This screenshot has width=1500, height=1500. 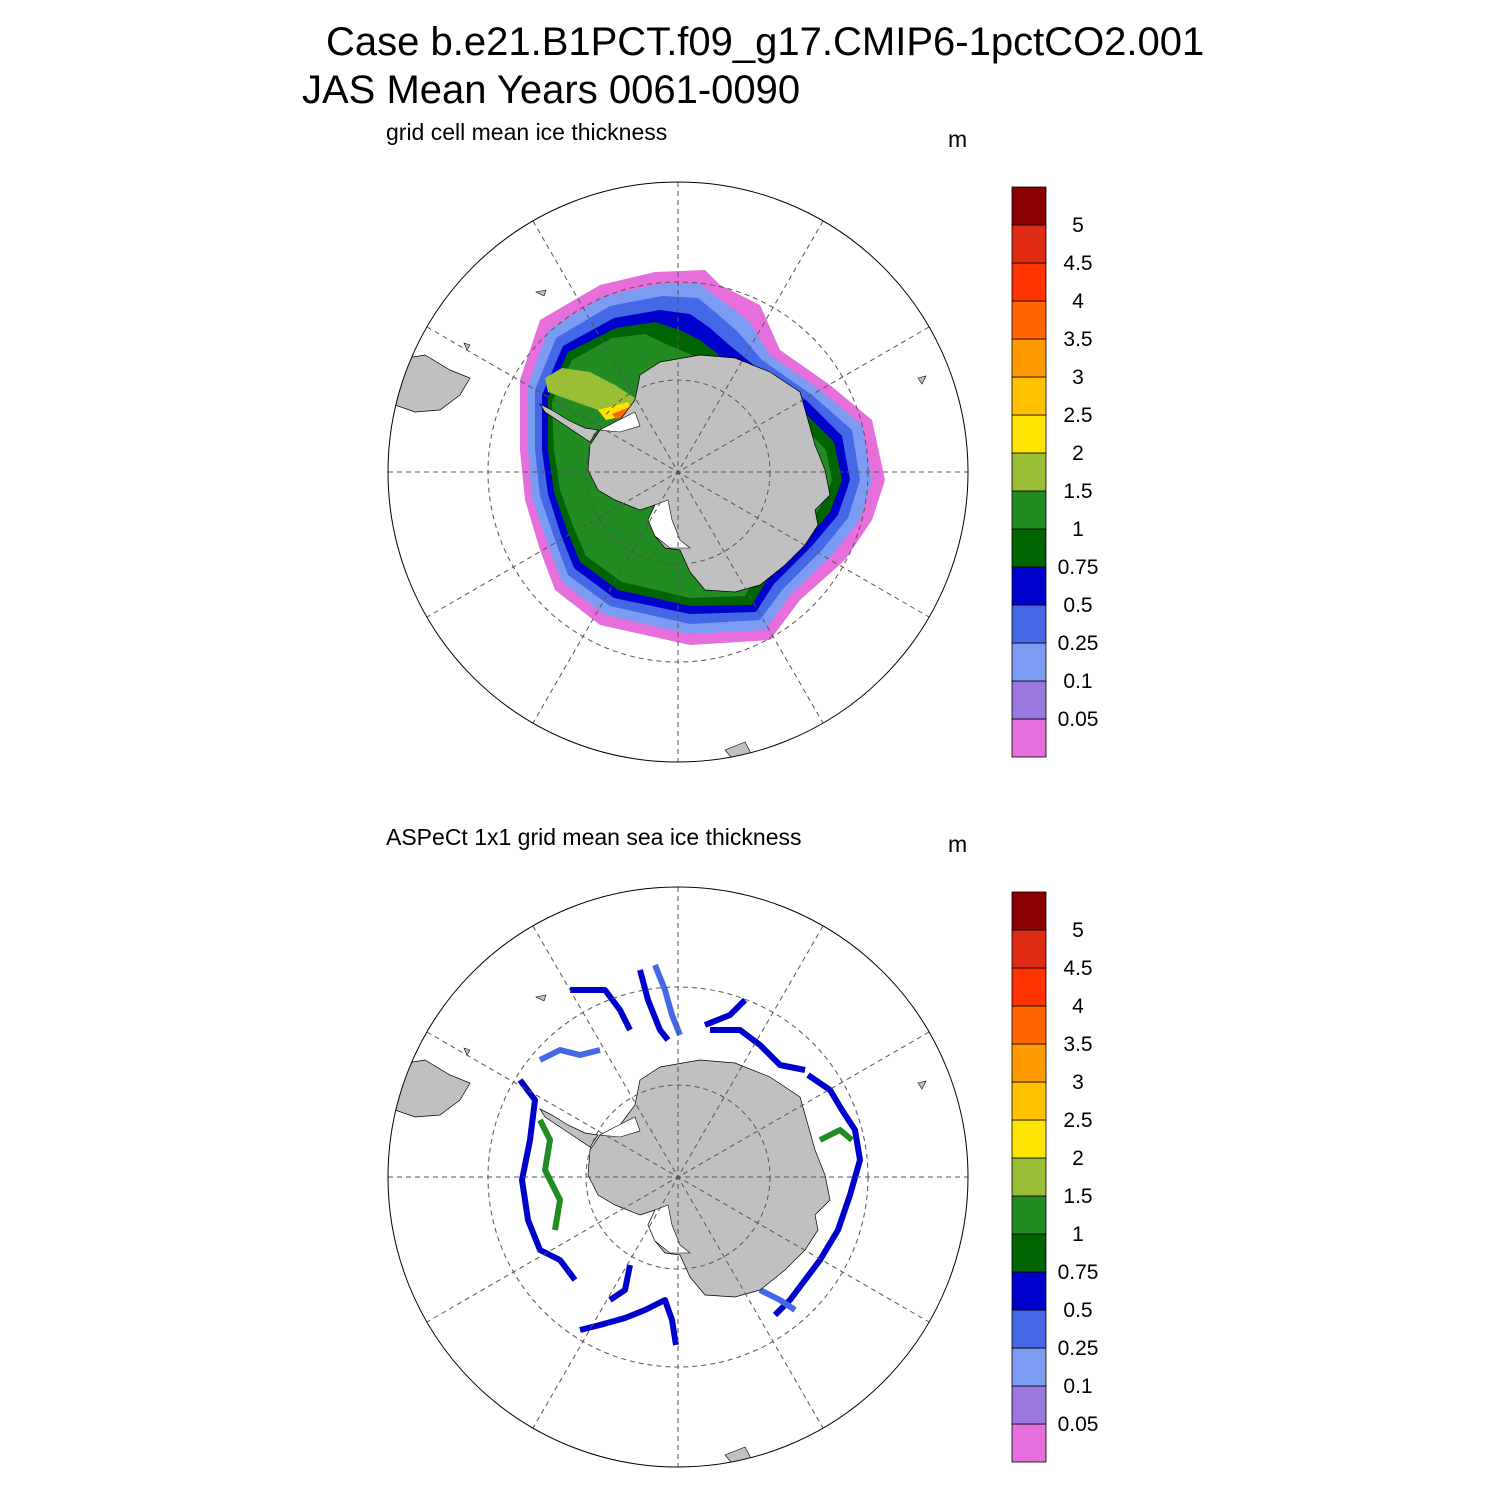 I want to click on colorbar-panel1: 0.05 0.1 0.25 0.5 0.75 1 1.5 2 2.5 3 3.5 4 4.5 5, so click(x=1055, y=472).